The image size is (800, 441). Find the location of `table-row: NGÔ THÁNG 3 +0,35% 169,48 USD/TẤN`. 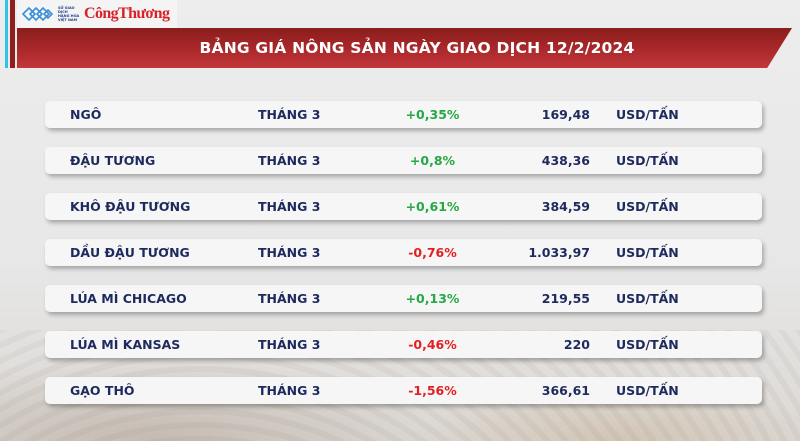

table-row: NGÔ THÁNG 3 +0,35% 169,48 USD/TẤN is located at coordinates (403, 114).